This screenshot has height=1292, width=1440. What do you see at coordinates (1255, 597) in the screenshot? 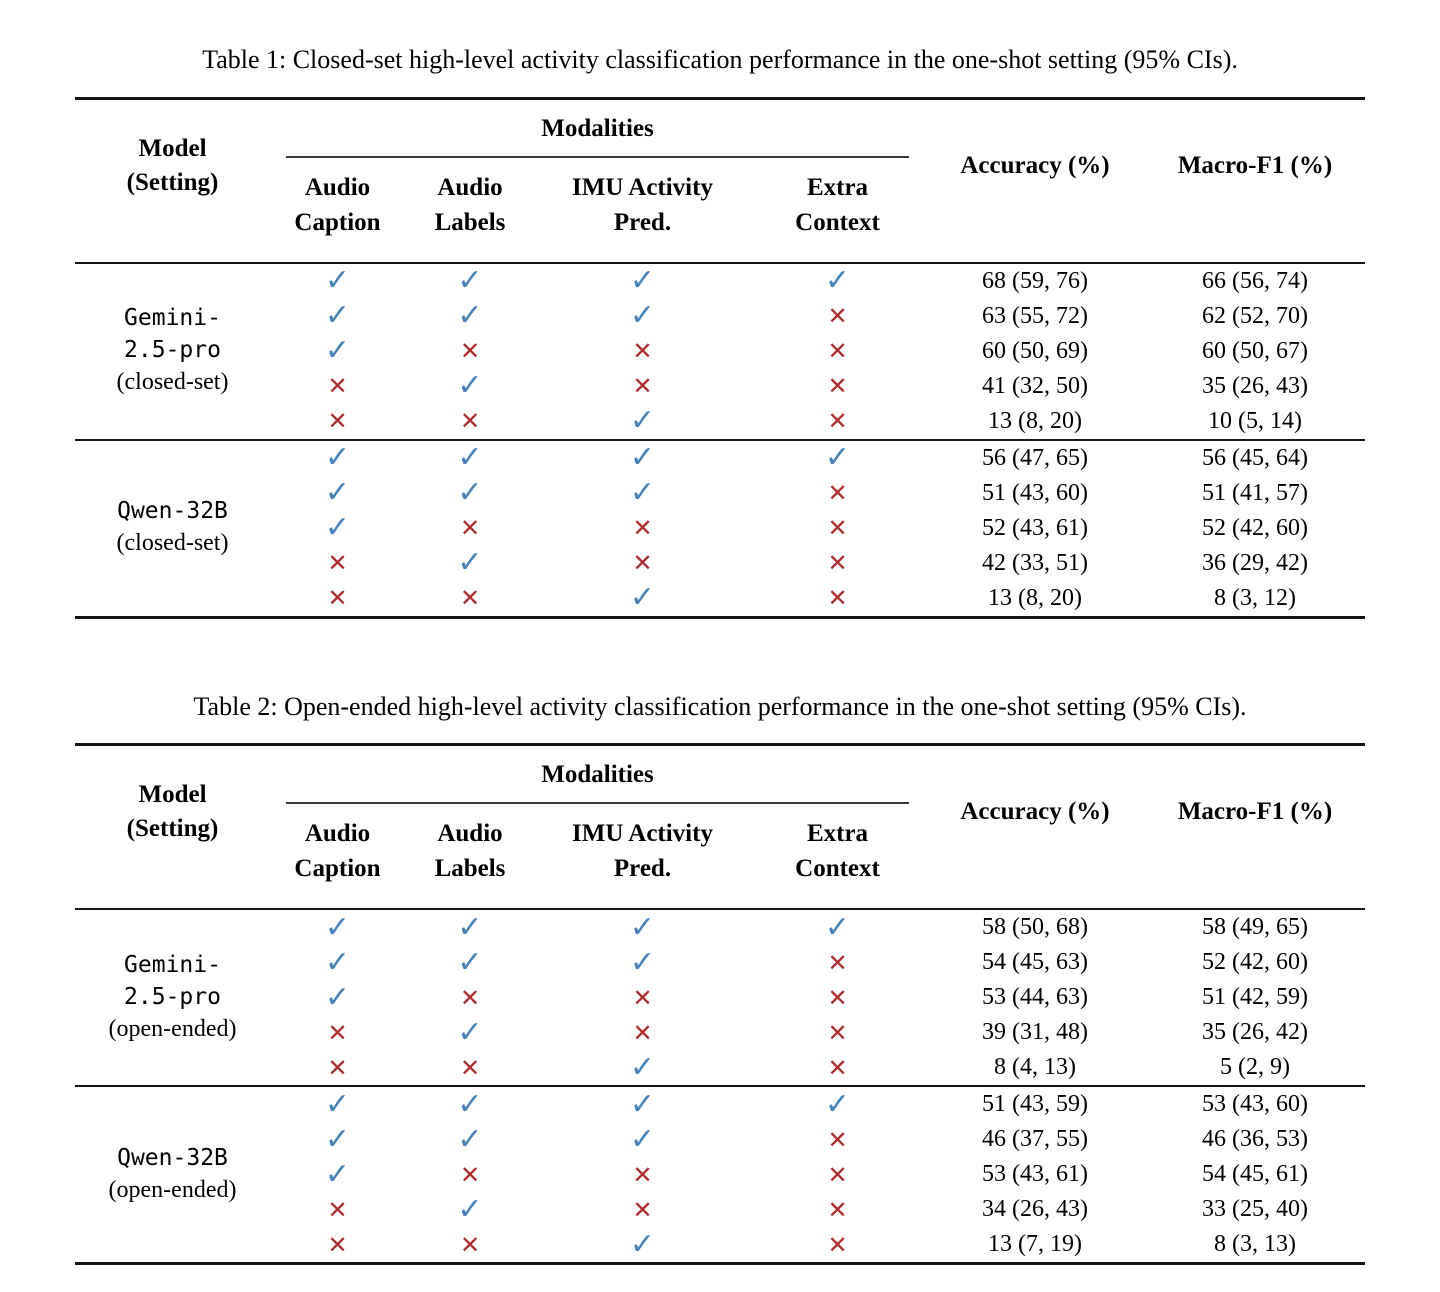
I see `macro-f1-value: 8 (3, 12)` at bounding box center [1255, 597].